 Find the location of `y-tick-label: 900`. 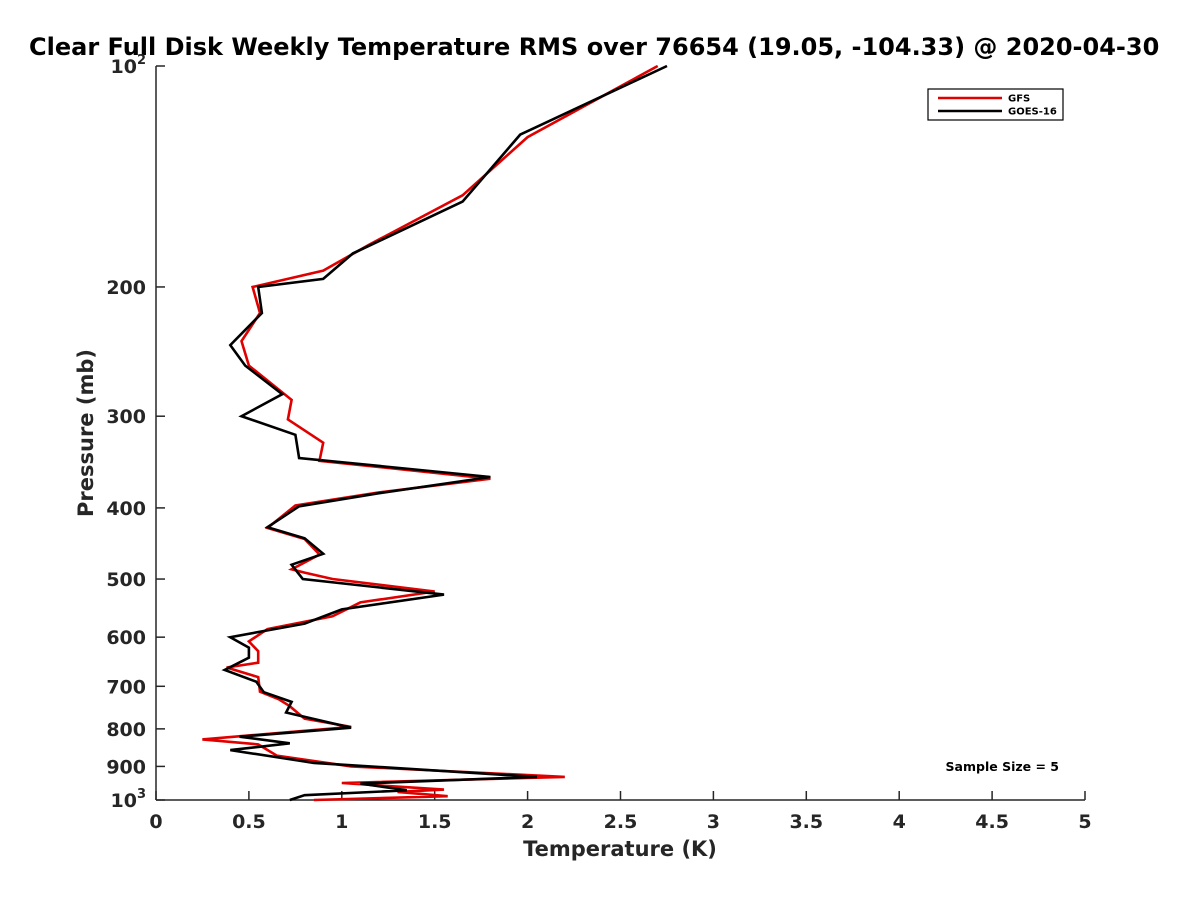

y-tick-label: 900 is located at coordinates (126, 767).